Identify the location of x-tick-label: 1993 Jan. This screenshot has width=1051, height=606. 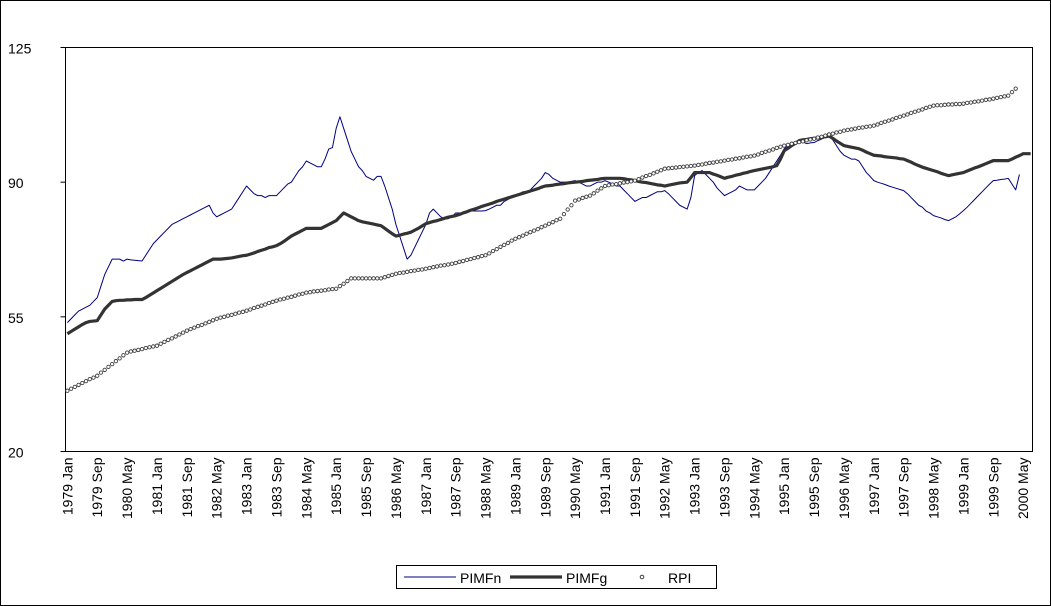
(695, 487).